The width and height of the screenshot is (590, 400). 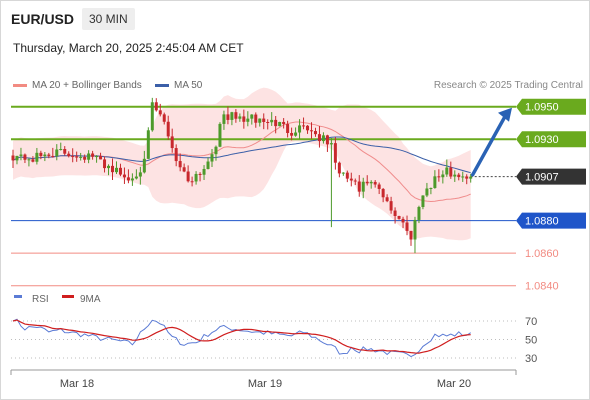 I want to click on time-axis: Mar 18 Mar 19 Mar 20, so click(x=263, y=379).